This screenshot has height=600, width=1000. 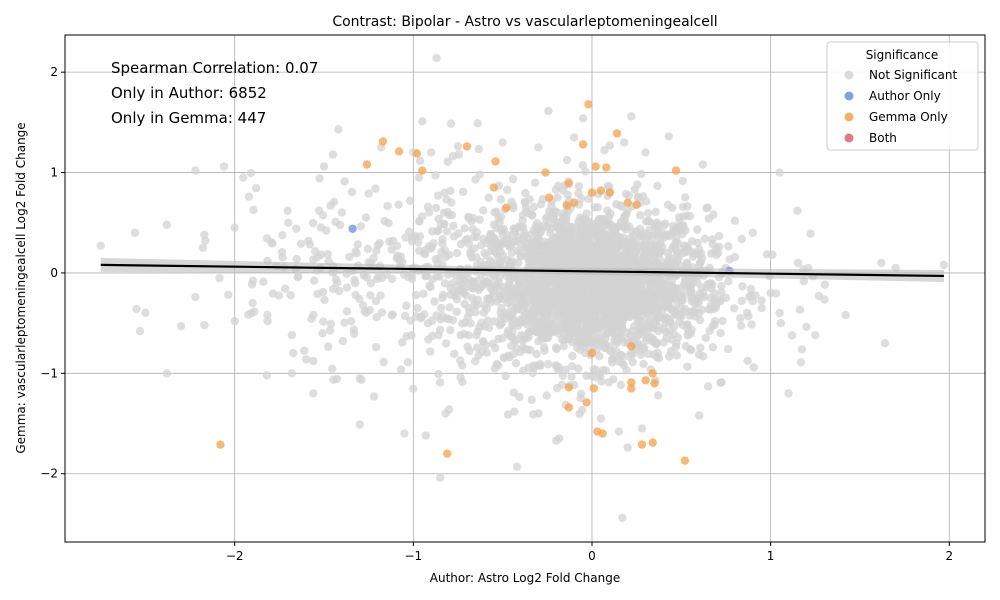 What do you see at coordinates (214, 68) in the screenshot?
I see `spearman-annotation: Spearman Correlation: 0.07` at bounding box center [214, 68].